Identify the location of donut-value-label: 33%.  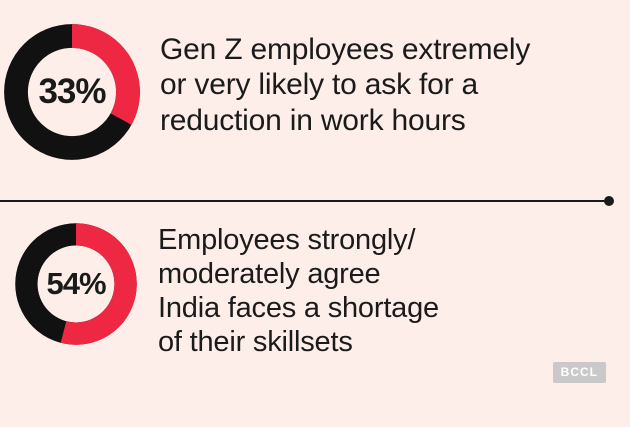
(72, 91).